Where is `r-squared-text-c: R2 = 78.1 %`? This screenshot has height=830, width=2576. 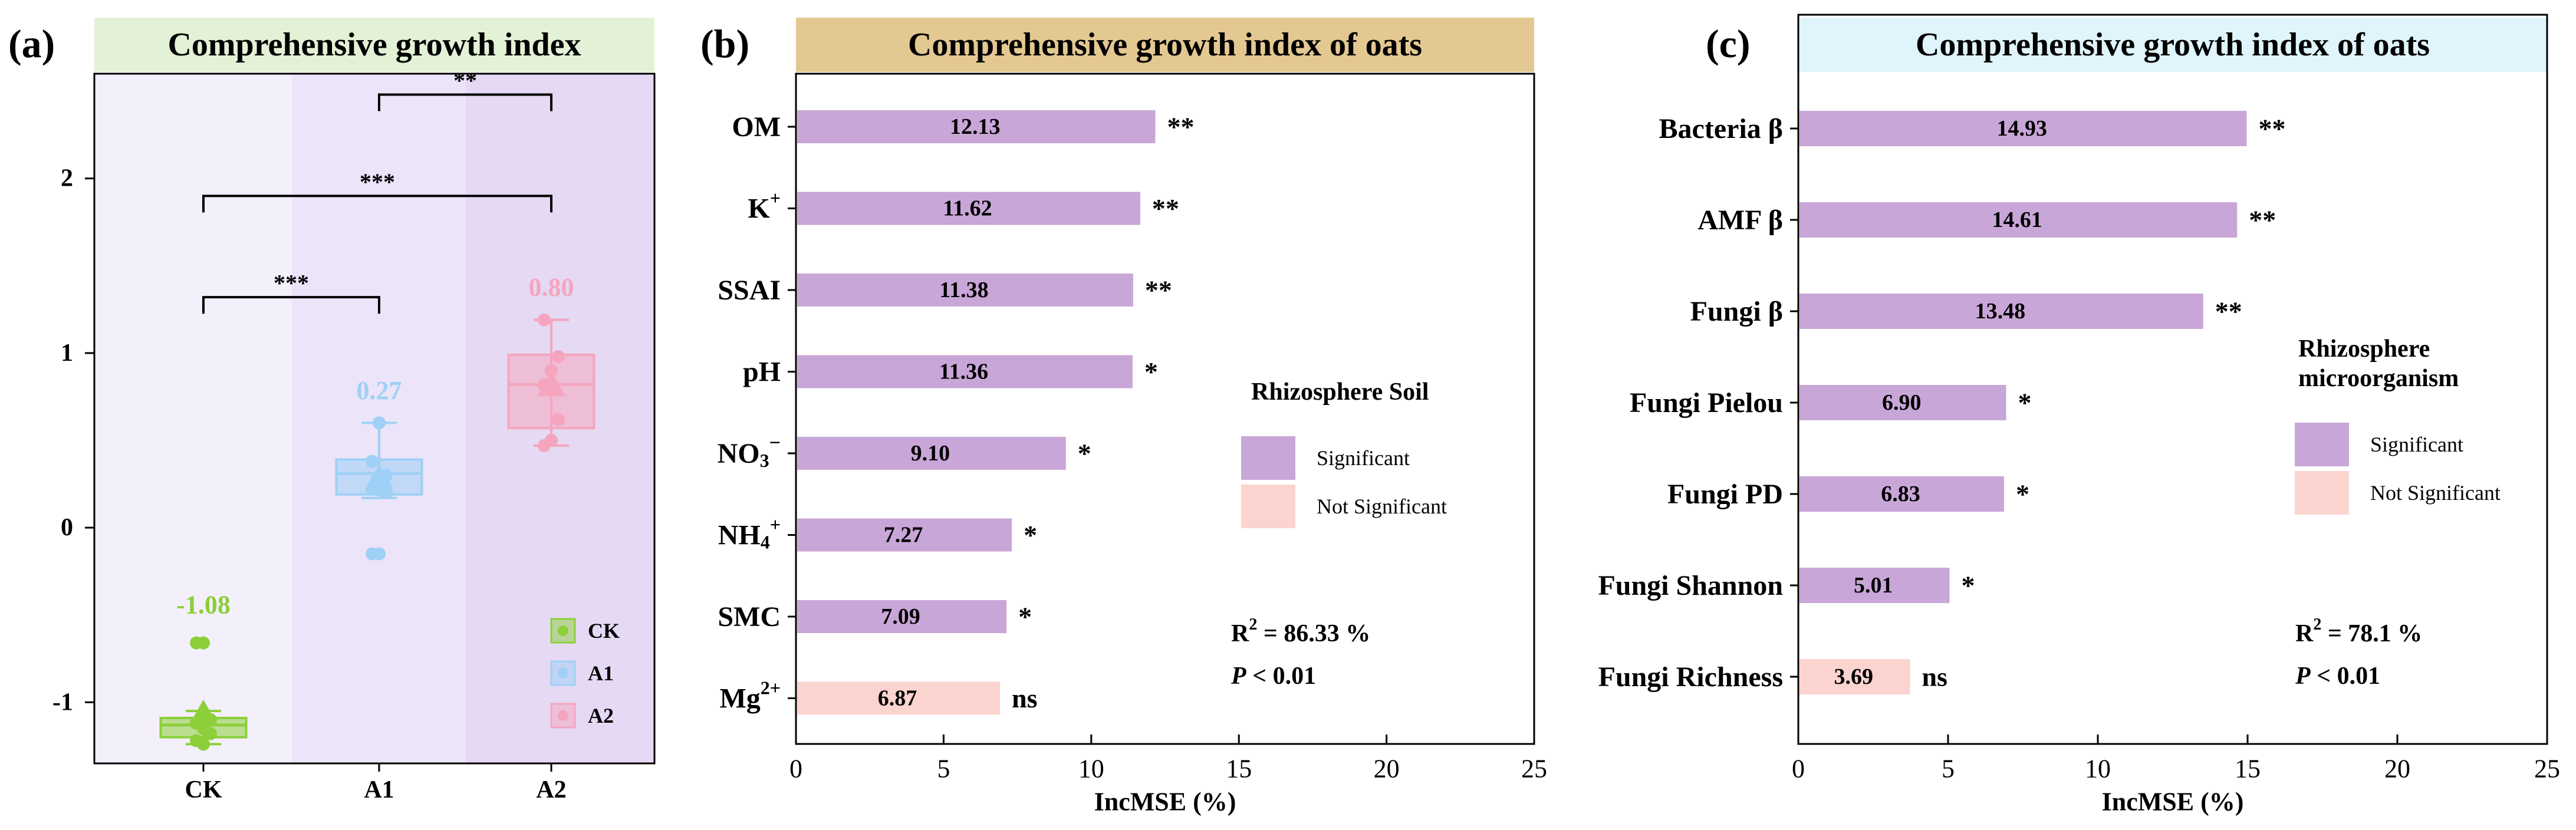 r-squared-text-c: R2 = 78.1 % is located at coordinates (2358, 631).